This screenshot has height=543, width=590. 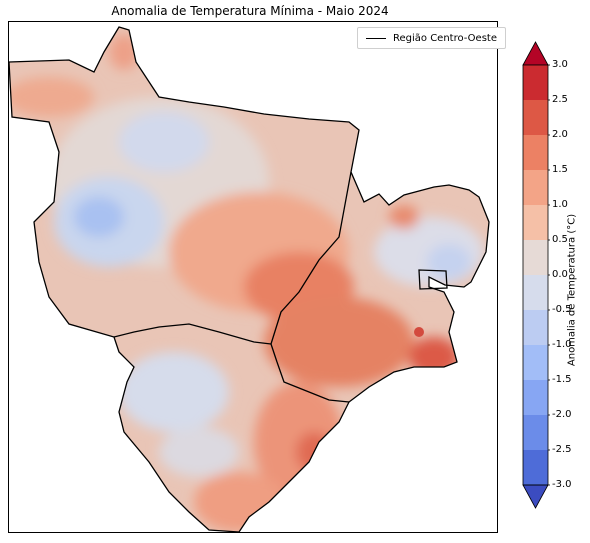 What do you see at coordinates (404, 217) in the screenshot?
I see `warm-area-northeast` at bounding box center [404, 217].